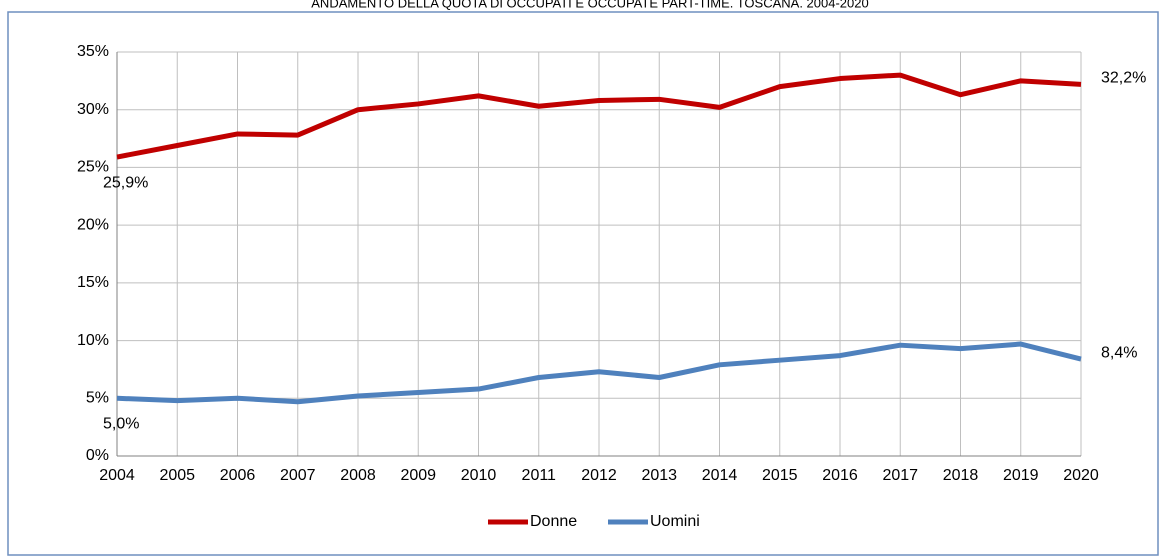 The width and height of the screenshot is (1160, 557). What do you see at coordinates (298, 475) in the screenshot?
I see `x-tick-label: 2007` at bounding box center [298, 475].